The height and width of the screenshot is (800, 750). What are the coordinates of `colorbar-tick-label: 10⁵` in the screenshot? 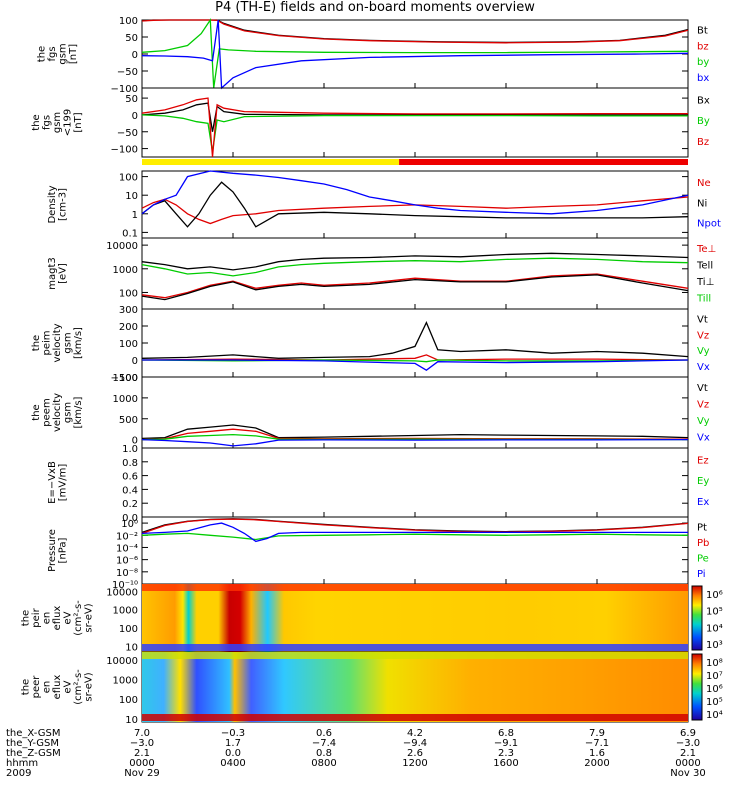 It's located at (714, 612).